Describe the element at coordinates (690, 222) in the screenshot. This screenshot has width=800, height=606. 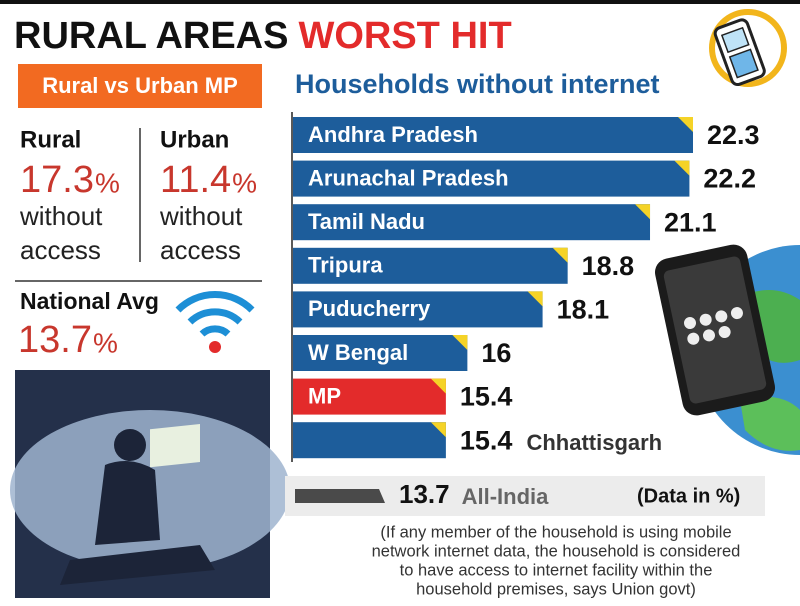
I see `value-label: 21.1` at that location.